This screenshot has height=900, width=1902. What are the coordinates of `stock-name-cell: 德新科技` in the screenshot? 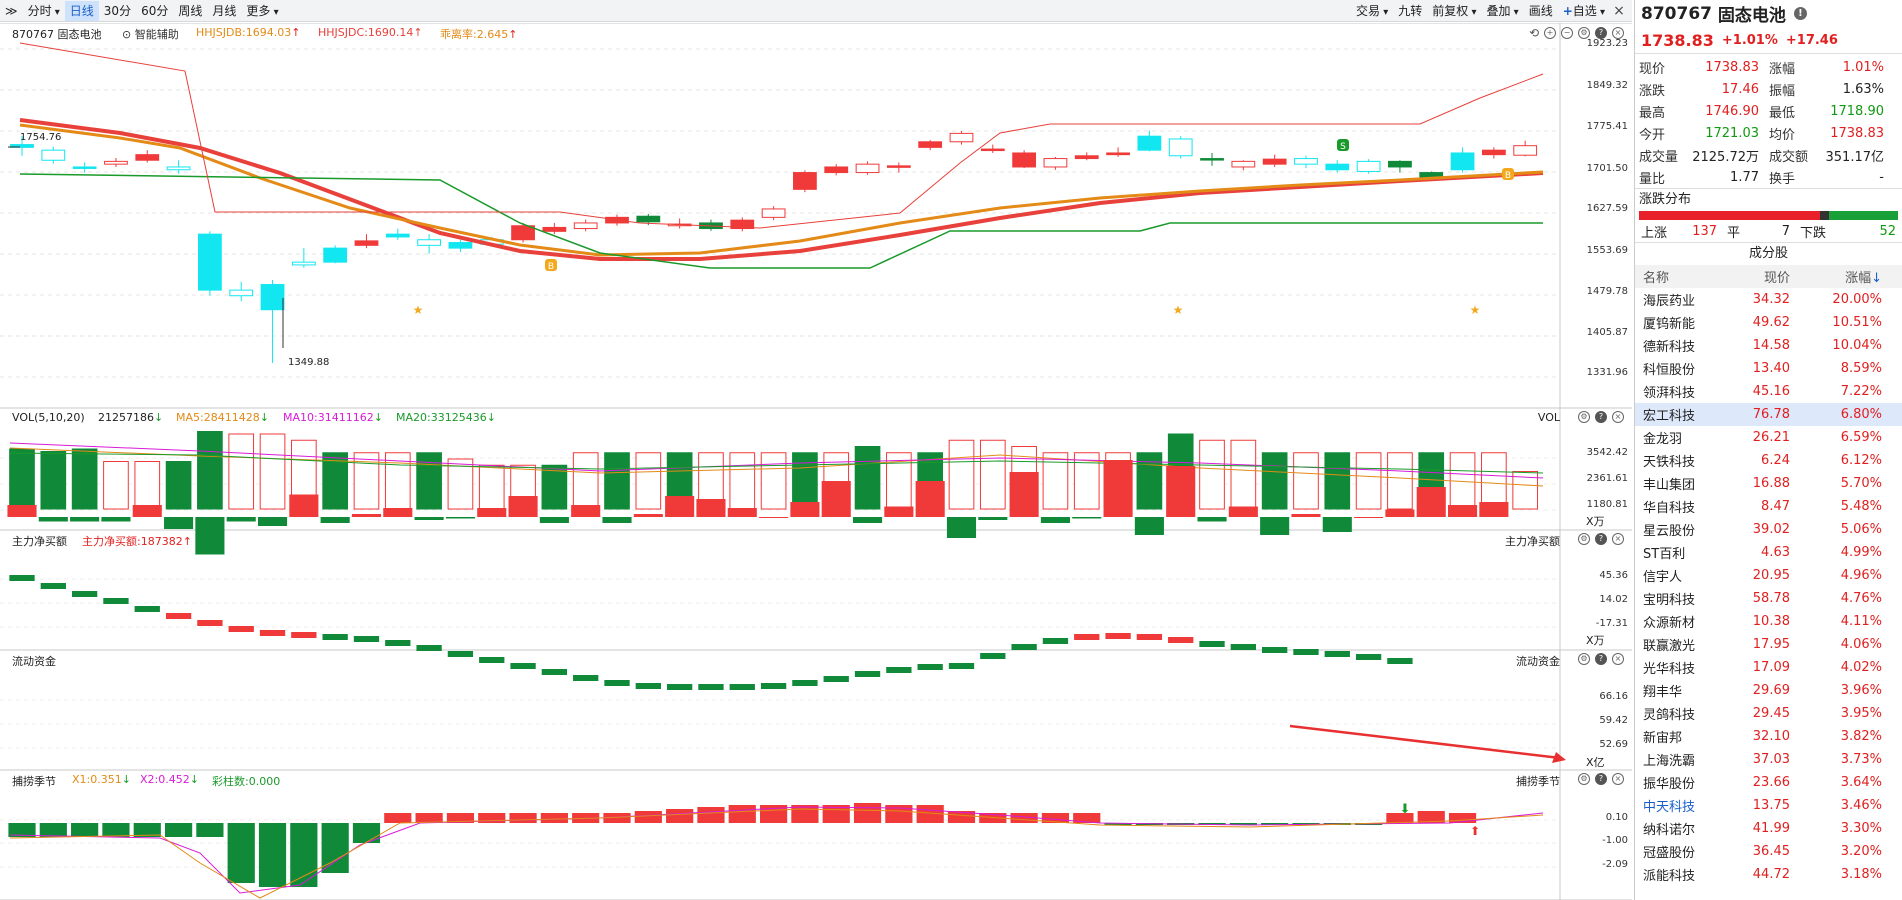 It's located at (1669, 347).